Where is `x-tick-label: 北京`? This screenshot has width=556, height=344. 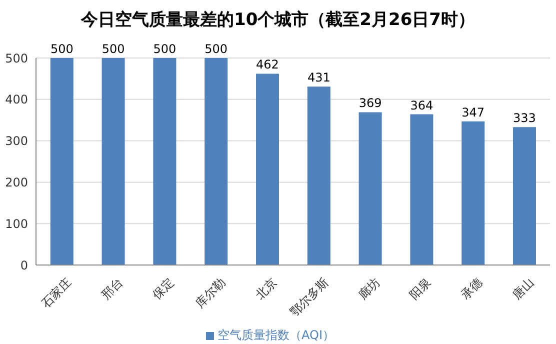 x-tick-label: 北京 is located at coordinates (266, 288).